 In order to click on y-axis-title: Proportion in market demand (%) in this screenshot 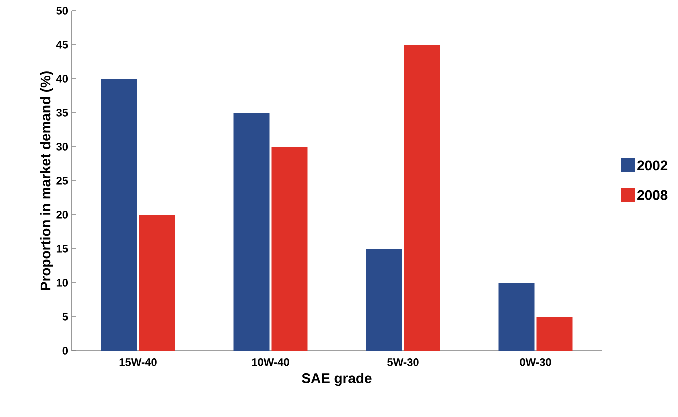, I will do `click(47, 181)`.